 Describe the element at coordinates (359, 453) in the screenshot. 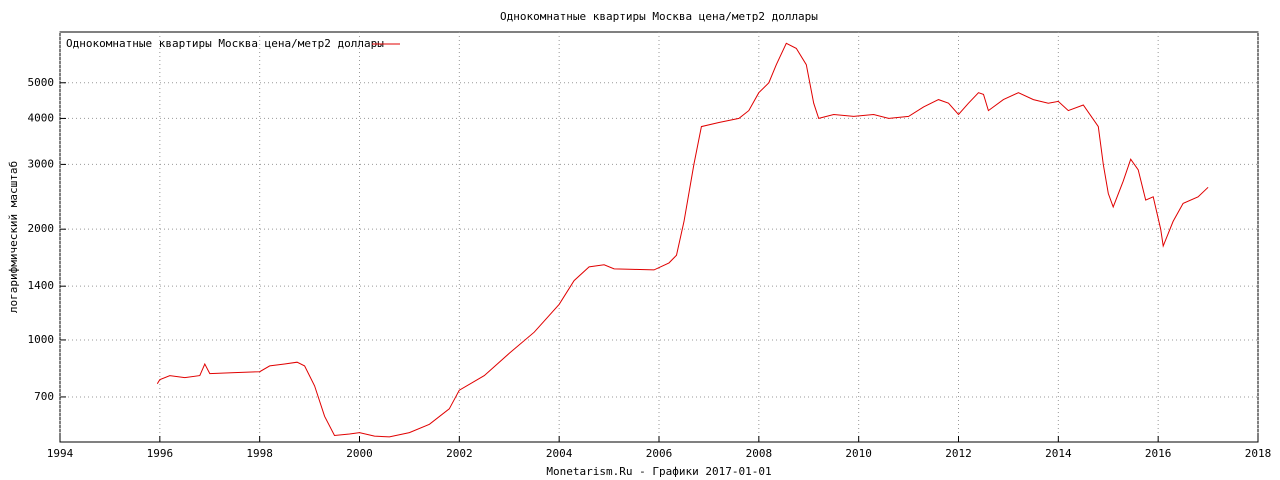

I see `x-tick-label: 2000` at that location.